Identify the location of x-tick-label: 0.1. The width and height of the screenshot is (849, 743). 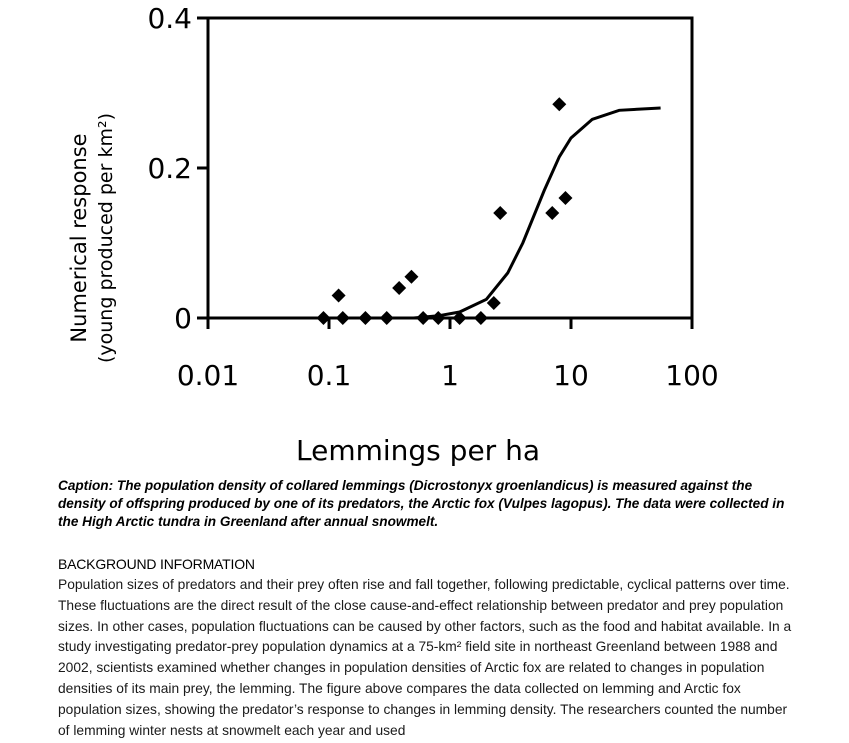
(329, 375).